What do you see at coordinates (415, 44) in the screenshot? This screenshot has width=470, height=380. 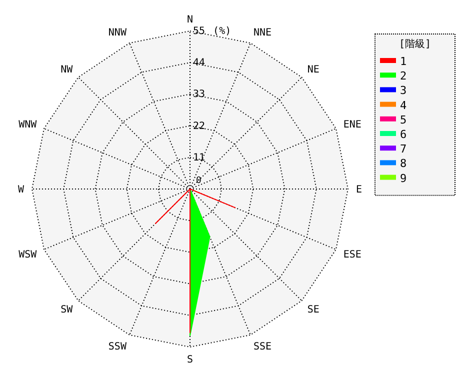 I see `legend-title: [階級]` at bounding box center [415, 44].